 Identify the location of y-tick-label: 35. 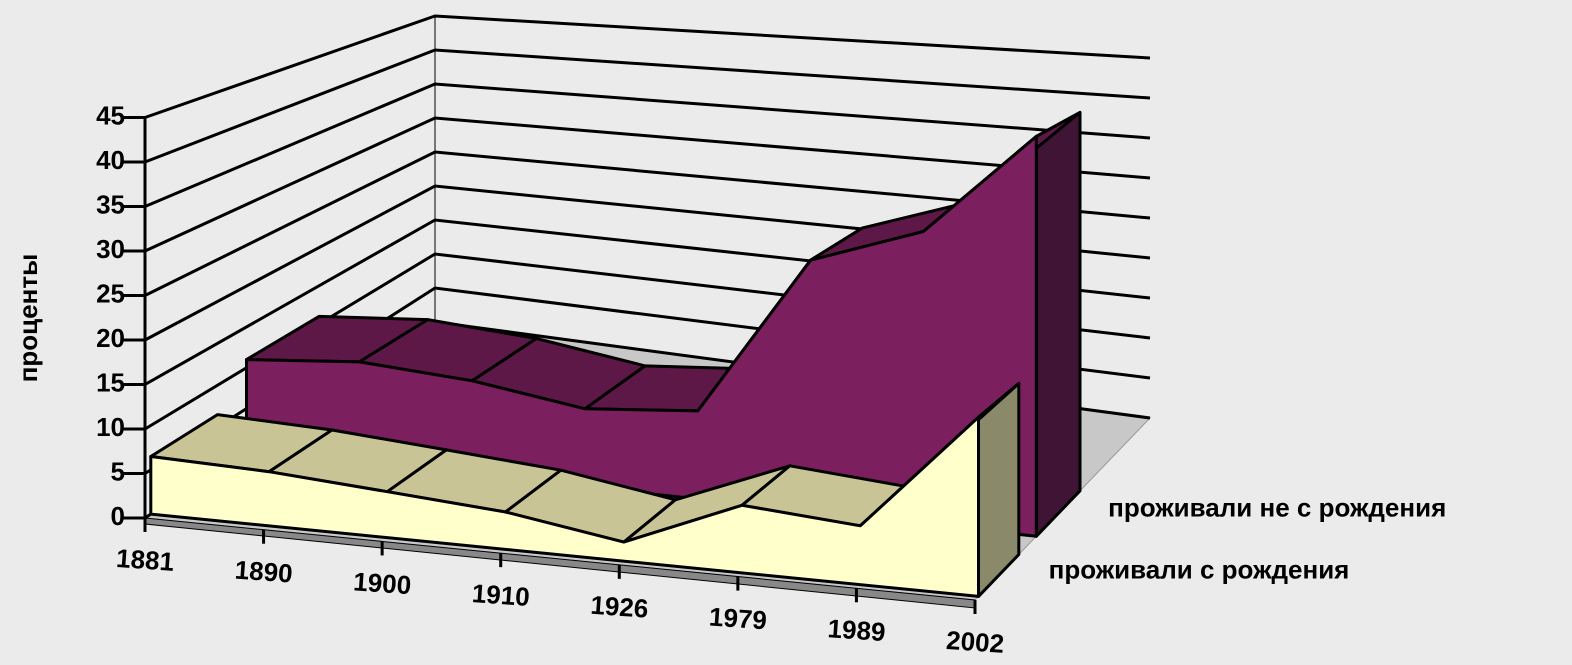
(110, 204).